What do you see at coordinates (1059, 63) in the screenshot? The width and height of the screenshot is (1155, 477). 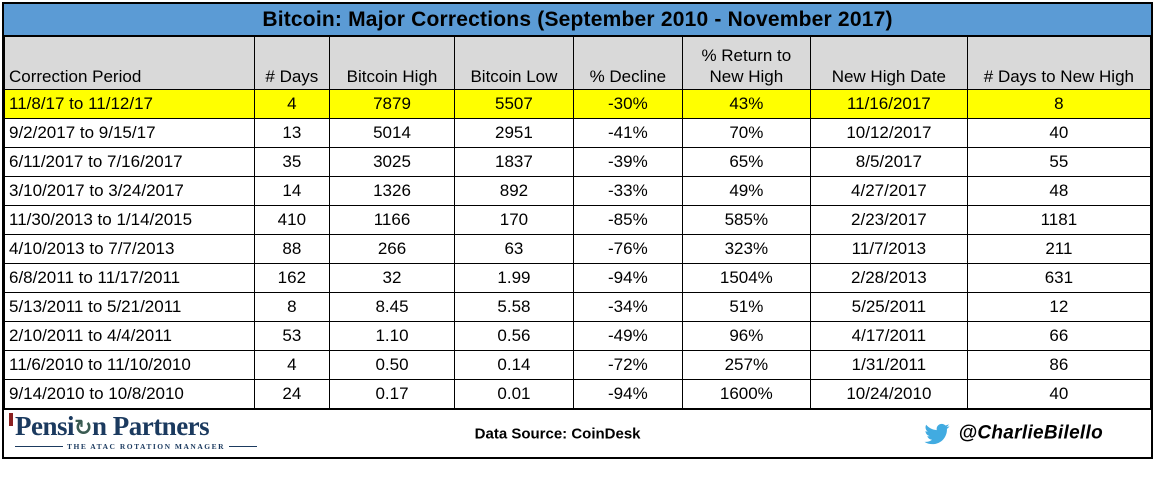 I see `column-header: # Days to New High` at bounding box center [1059, 63].